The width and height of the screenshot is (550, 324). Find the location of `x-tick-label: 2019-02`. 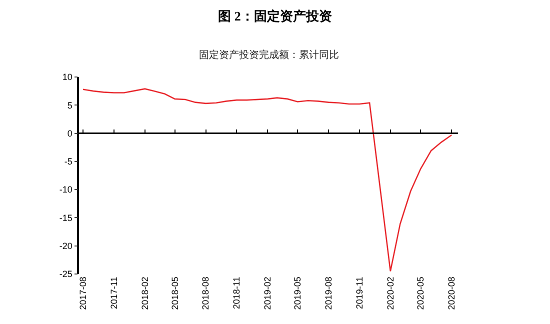

x-tick-label: 2019-02 is located at coordinates (267, 293).